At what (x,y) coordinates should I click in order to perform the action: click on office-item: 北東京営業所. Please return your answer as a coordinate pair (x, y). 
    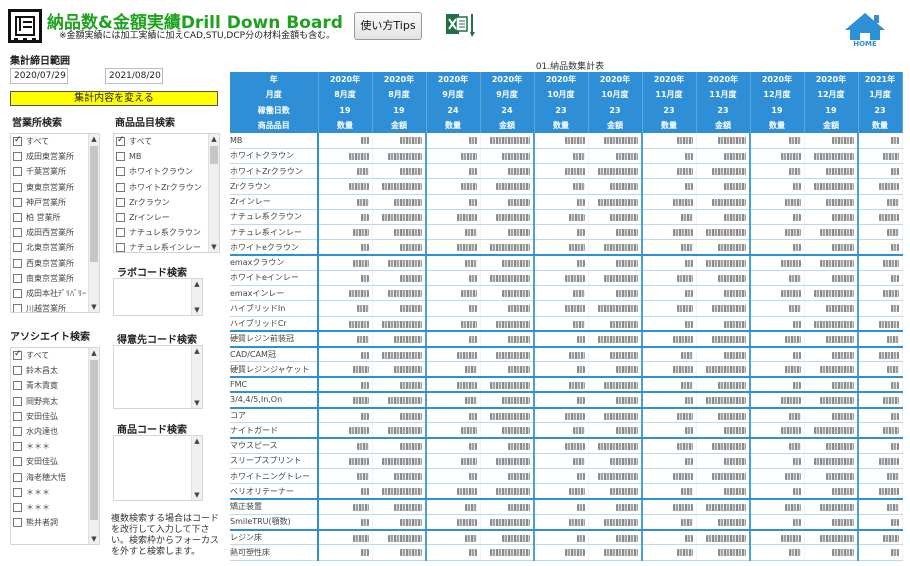
    Looking at the image, I should click on (55, 247).